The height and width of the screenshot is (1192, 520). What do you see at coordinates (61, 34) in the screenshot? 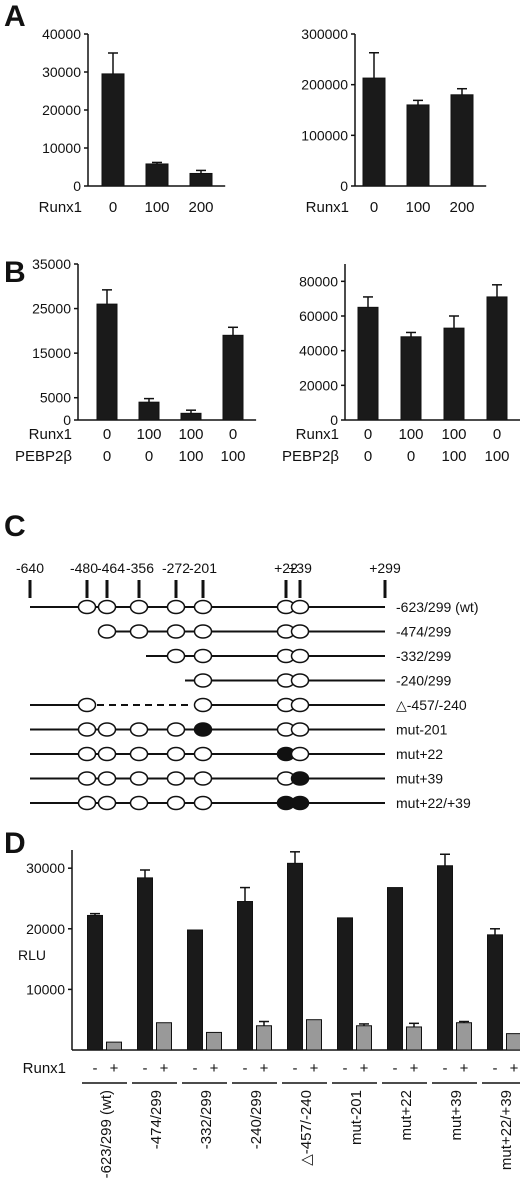
I see `y-tick-label: 40000` at bounding box center [61, 34].